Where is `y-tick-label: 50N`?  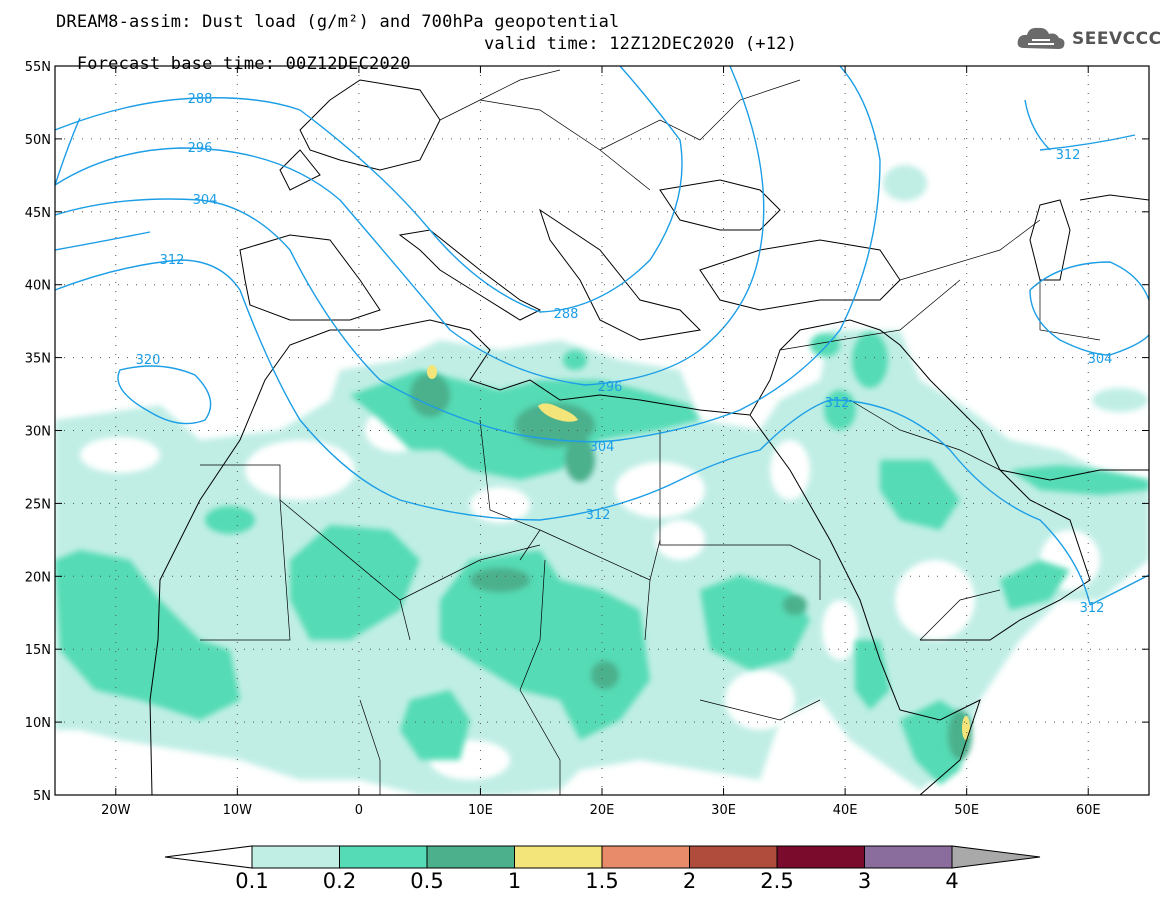
y-tick-label: 50N is located at coordinates (38, 140).